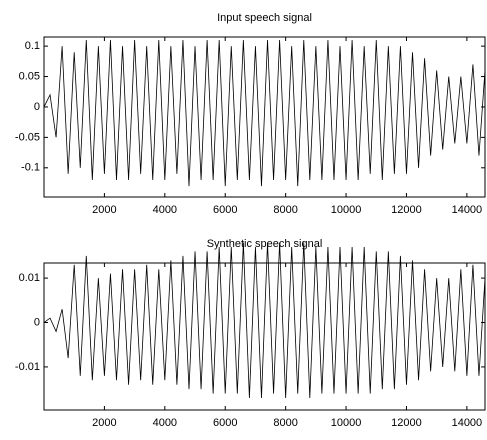 The image size is (487, 440). Describe the element at coordinates (265, 244) in the screenshot. I see `chart-title: Synthetic speech signal` at that location.